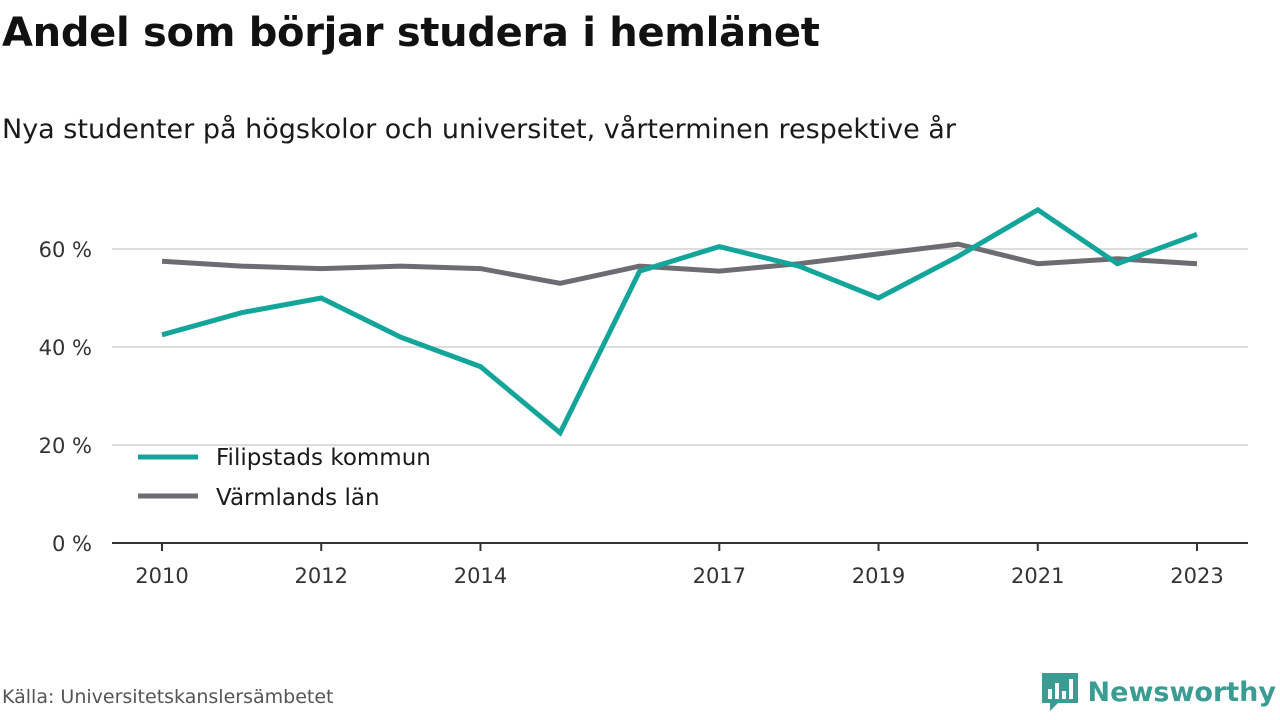 Image resolution: width=1280 pixels, height=720 pixels. I want to click on chart-title: Andel som börjar studera i hemlänet, so click(411, 33).